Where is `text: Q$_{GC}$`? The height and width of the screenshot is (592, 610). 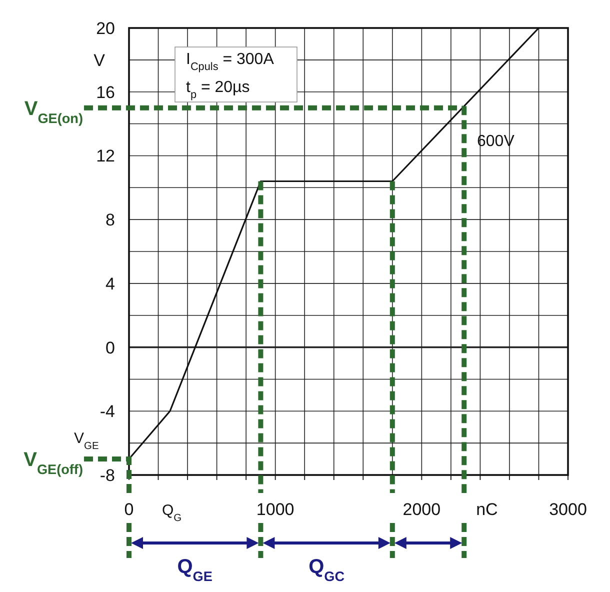
text: Q$_{GC}$ is located at coordinates (326, 570).